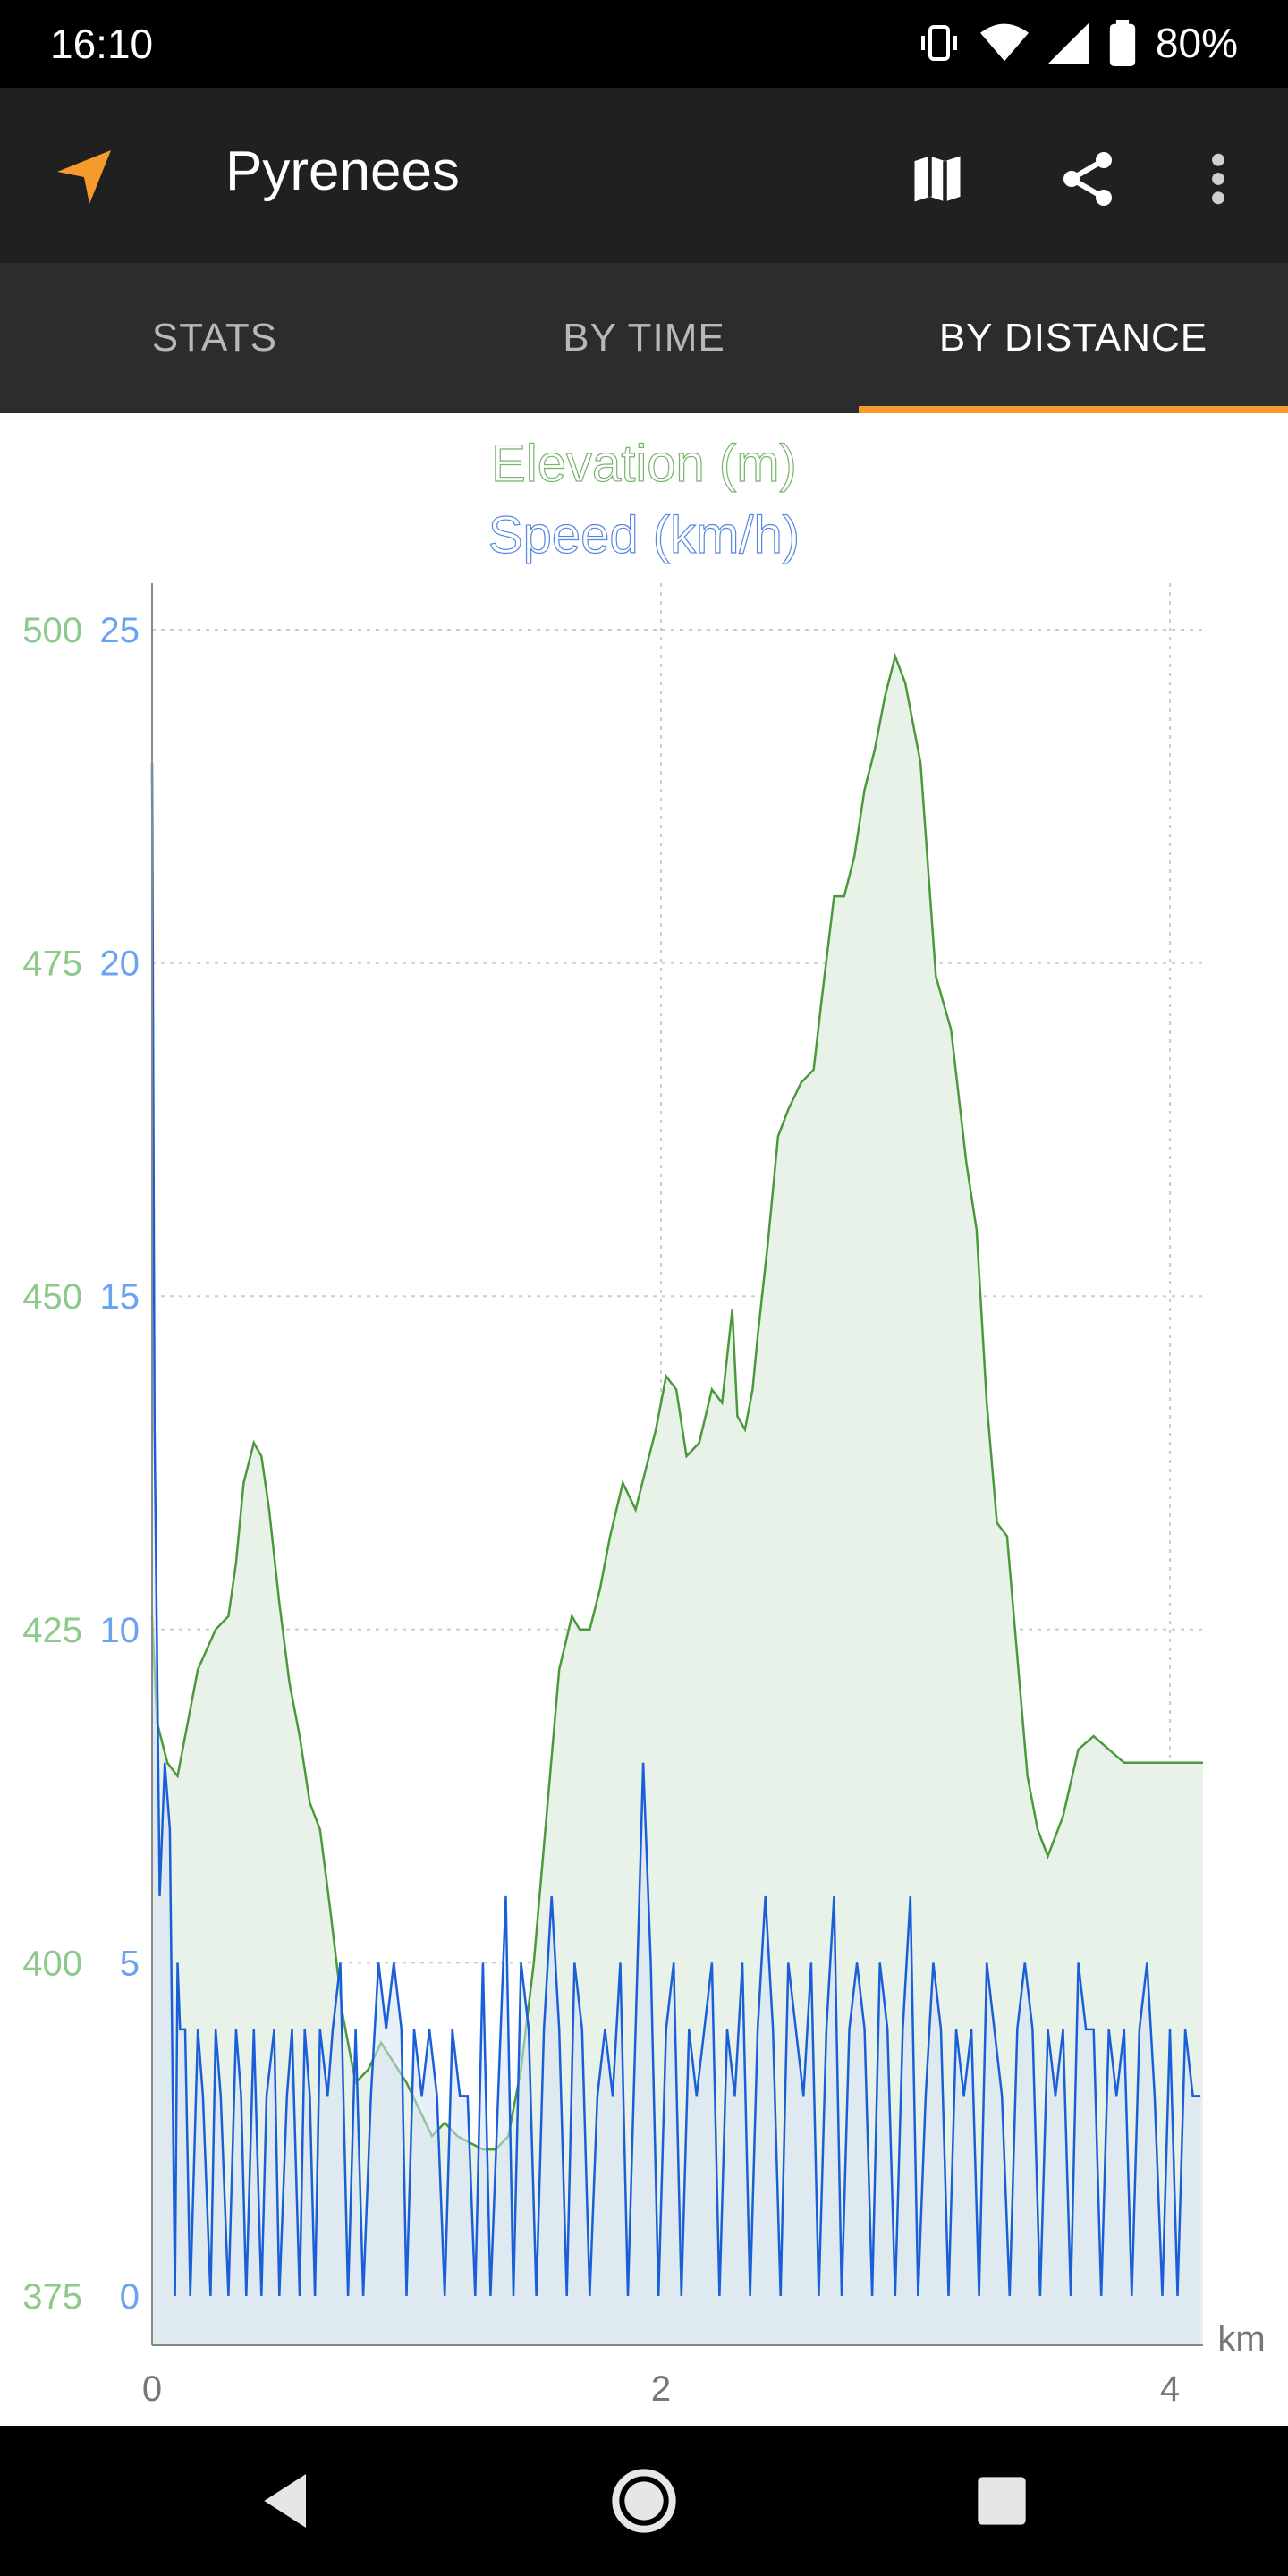 This screenshot has width=1288, height=2576. What do you see at coordinates (1002, 2501) in the screenshot?
I see `recents-icon` at bounding box center [1002, 2501].